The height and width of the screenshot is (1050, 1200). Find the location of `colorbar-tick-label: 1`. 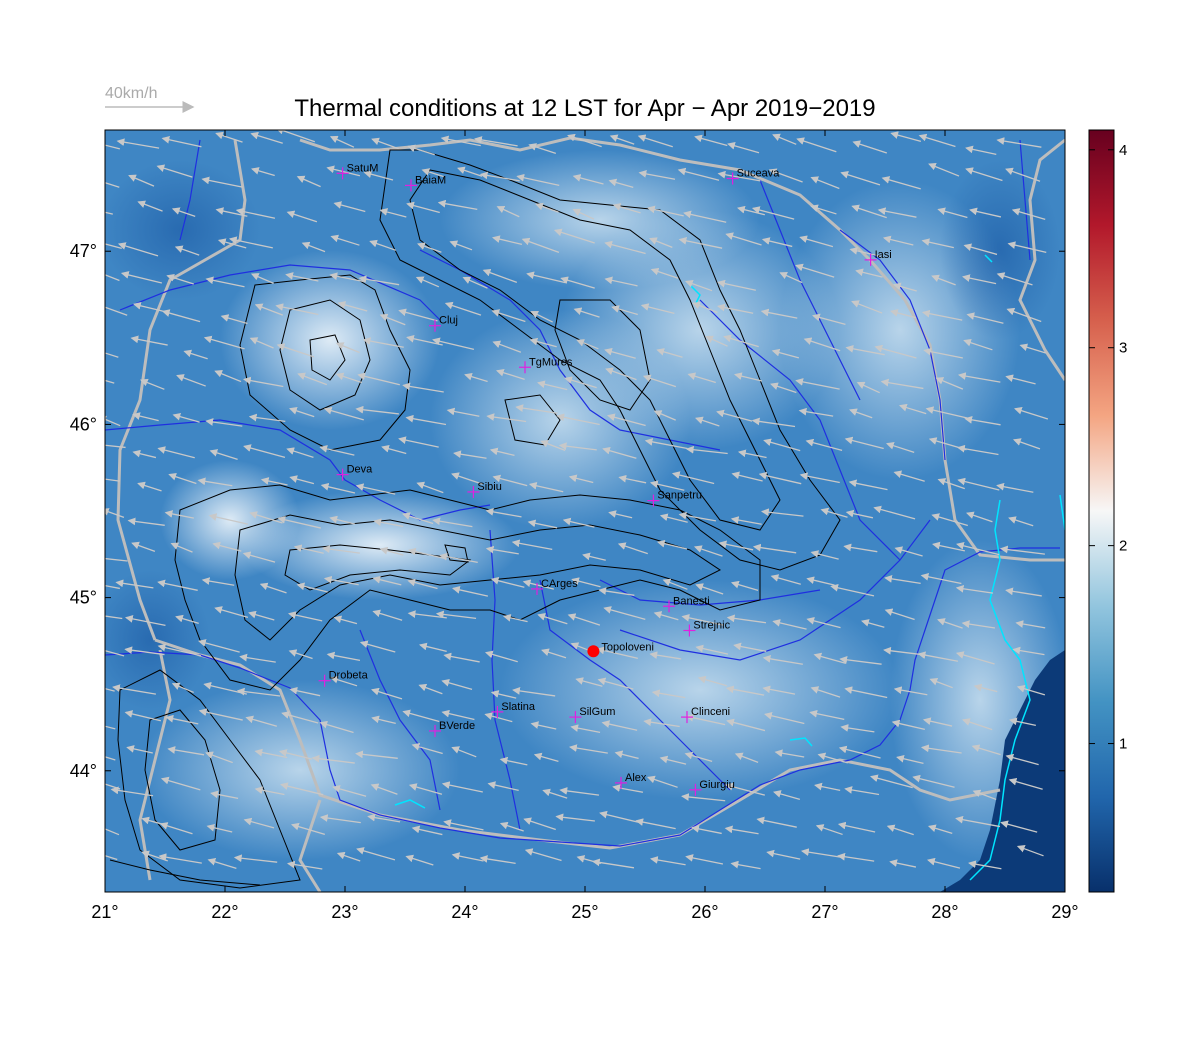

colorbar-tick-label: 1 is located at coordinates (1123, 744).